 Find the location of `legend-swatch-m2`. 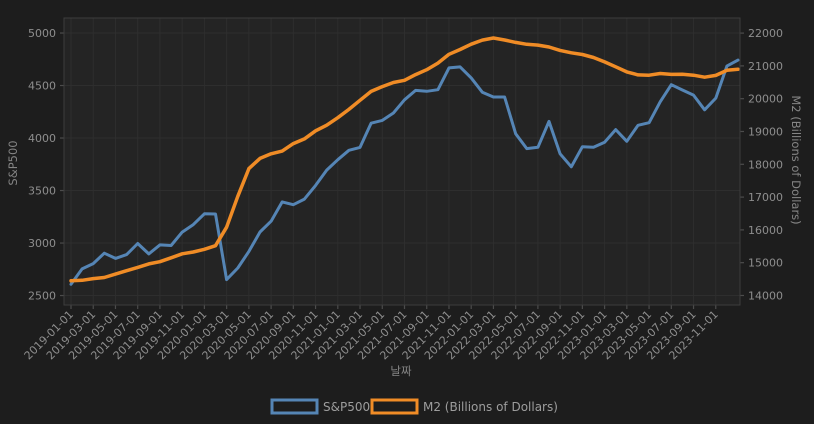

legend-swatch-m2 is located at coordinates (394, 406).